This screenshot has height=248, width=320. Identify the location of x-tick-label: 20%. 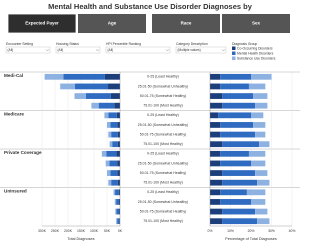
(251, 231).